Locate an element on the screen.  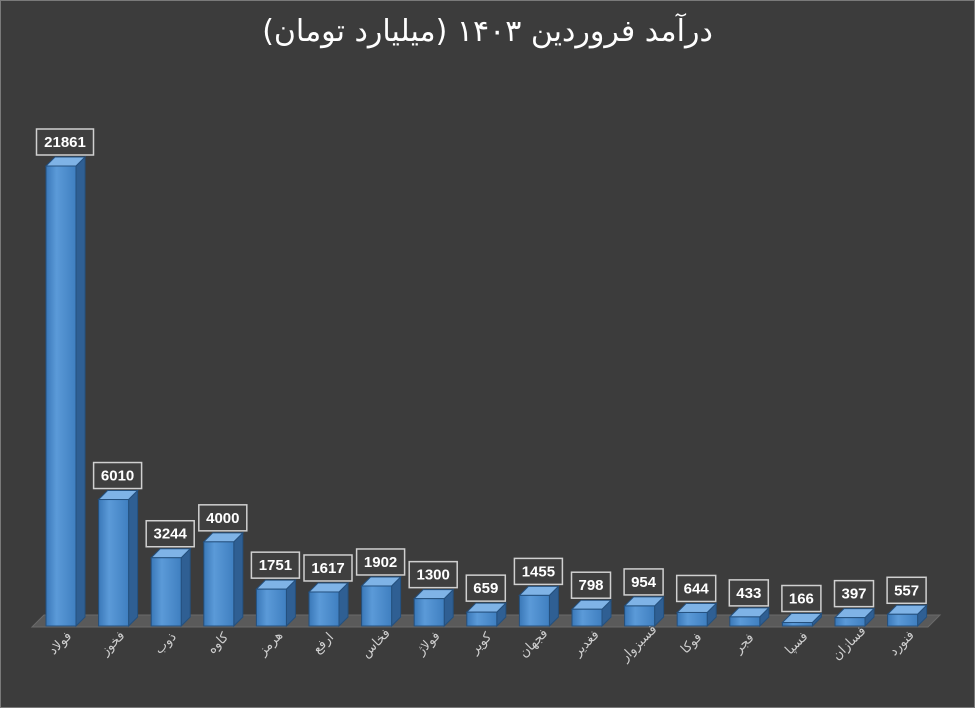
data-label: 3244 is located at coordinates (170, 533).